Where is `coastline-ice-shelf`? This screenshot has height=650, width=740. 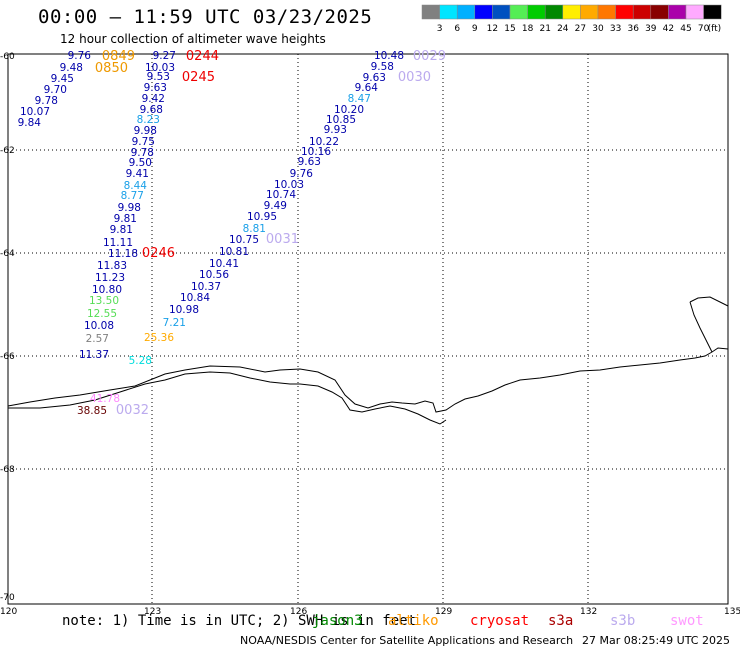 coastline-ice-shelf is located at coordinates (227, 398).